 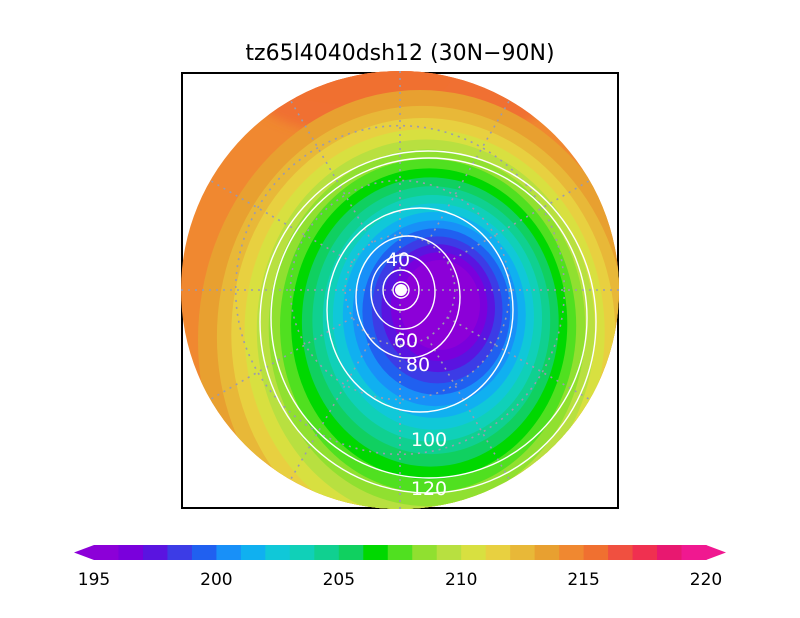 I want to click on colorbar-tick-200: 200, so click(x=216, y=580).